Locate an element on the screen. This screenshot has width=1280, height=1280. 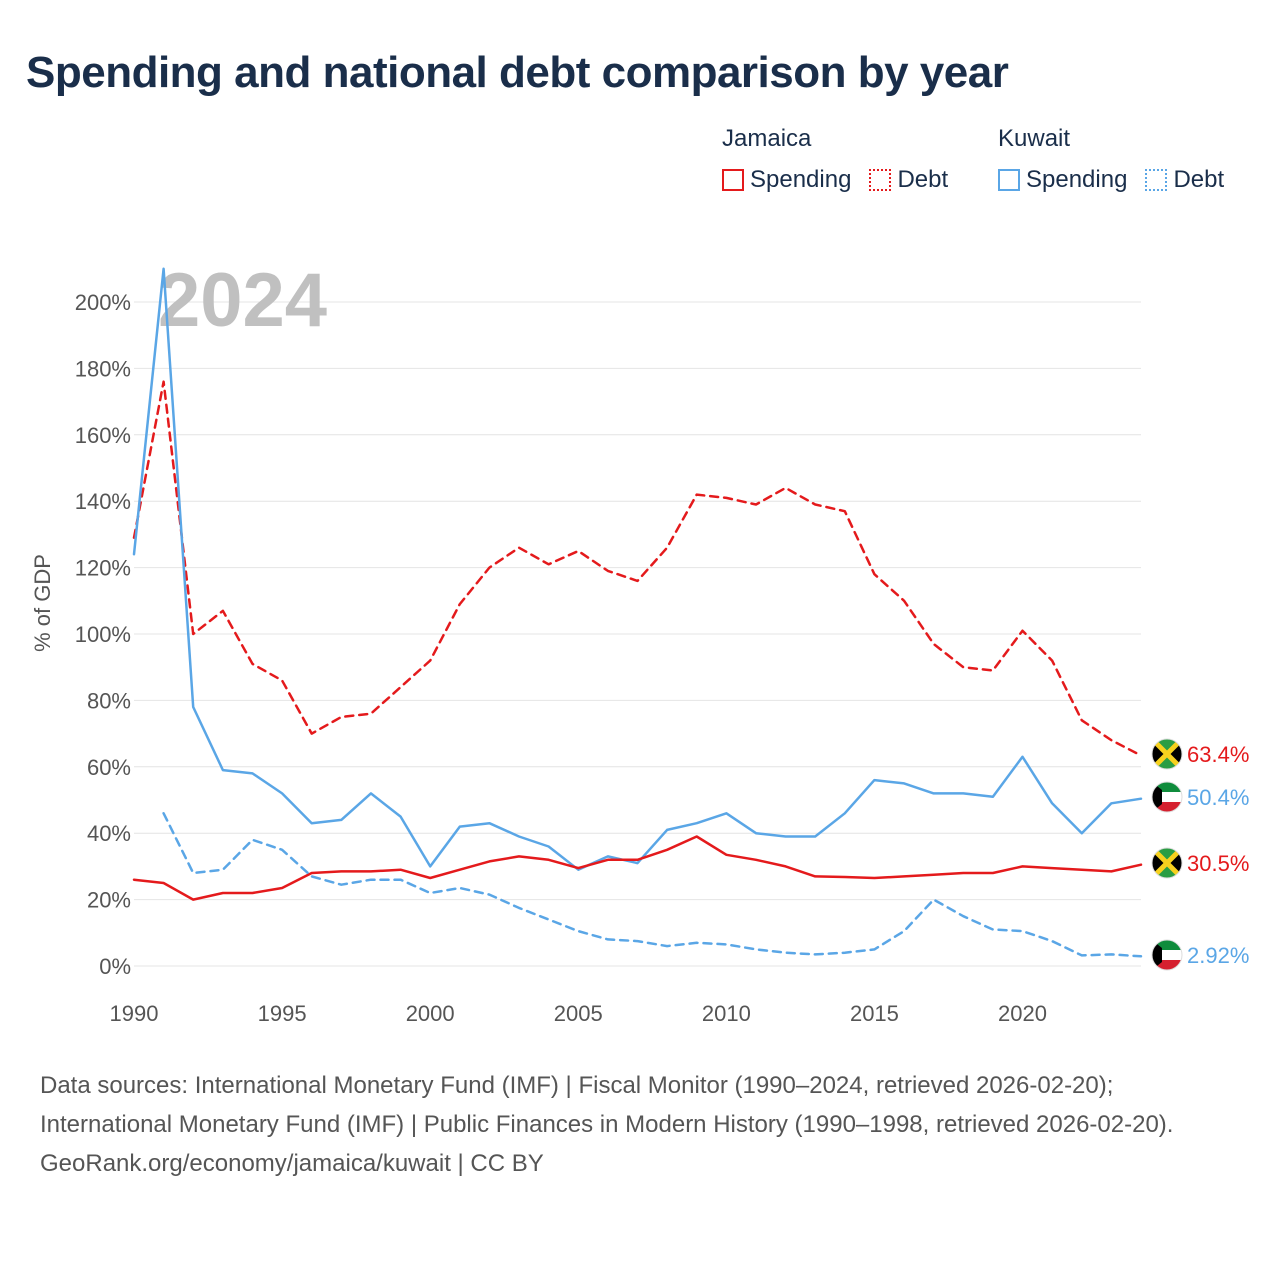
legend-group-name: Kuwait is located at coordinates (1034, 138).